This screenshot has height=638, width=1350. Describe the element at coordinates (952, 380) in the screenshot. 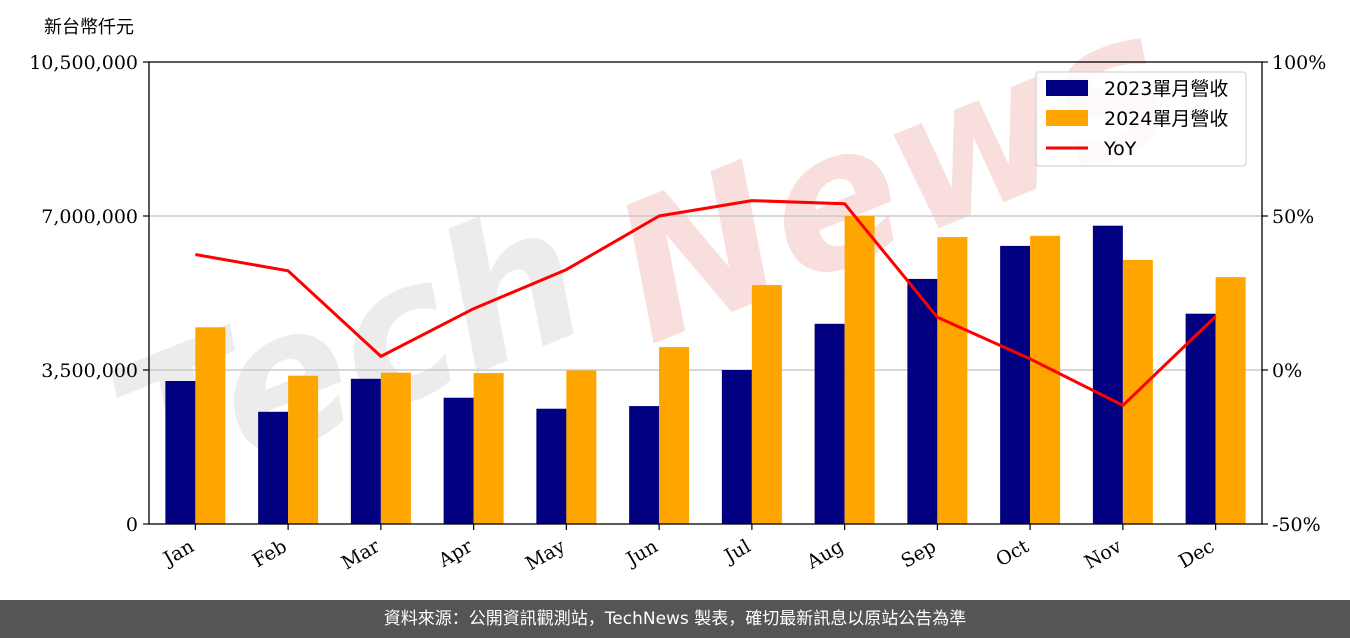

I see `bar-2024-sep` at that location.